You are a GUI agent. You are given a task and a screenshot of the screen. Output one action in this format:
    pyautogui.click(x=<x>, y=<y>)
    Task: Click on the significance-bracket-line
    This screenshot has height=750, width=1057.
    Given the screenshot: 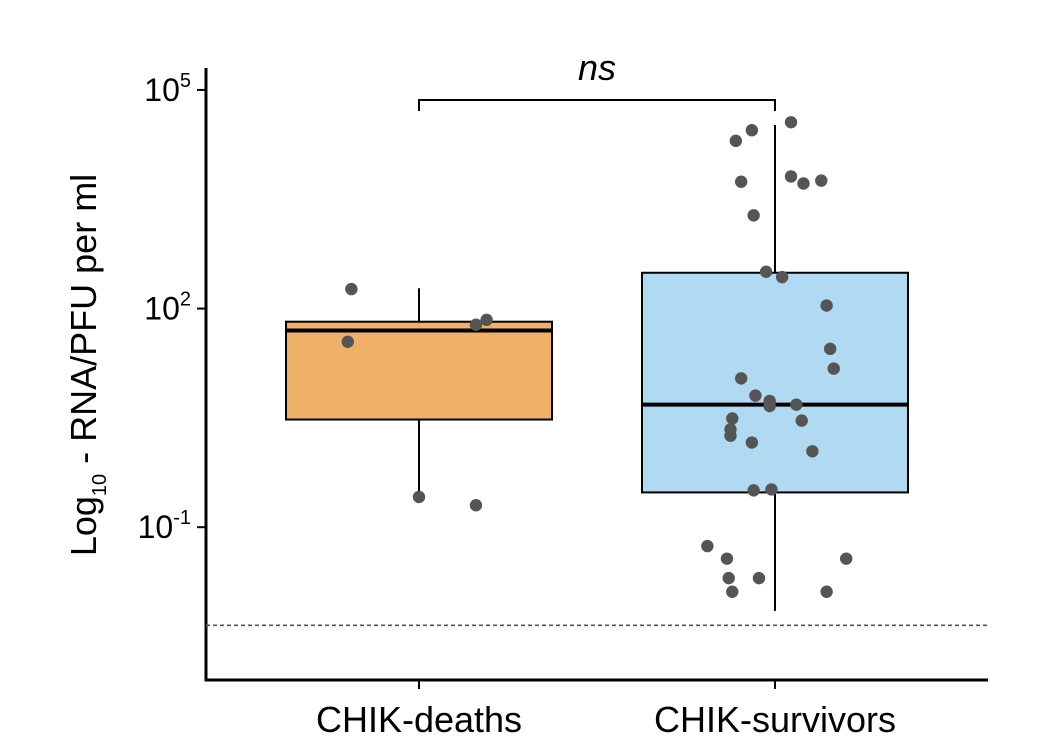 What is the action you would take?
    pyautogui.click(x=597, y=105)
    